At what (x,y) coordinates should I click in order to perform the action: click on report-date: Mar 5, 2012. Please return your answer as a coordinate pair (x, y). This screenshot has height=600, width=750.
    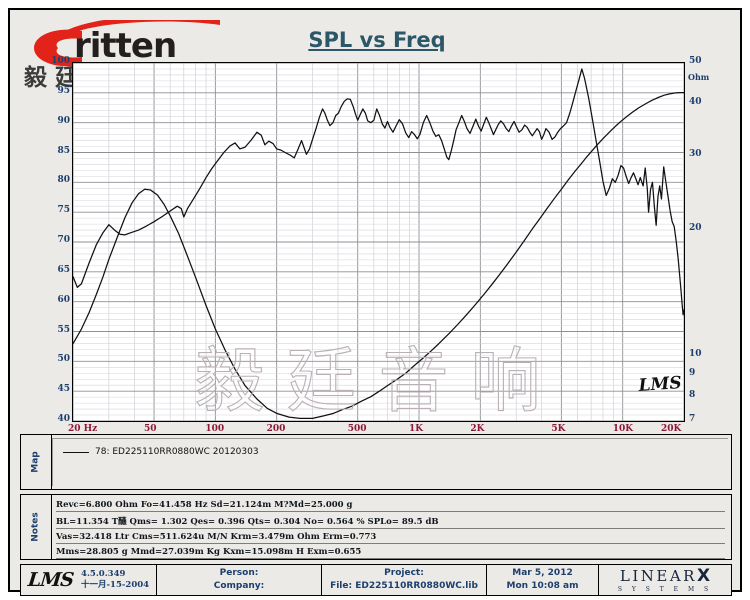
    Looking at the image, I should click on (542, 573).